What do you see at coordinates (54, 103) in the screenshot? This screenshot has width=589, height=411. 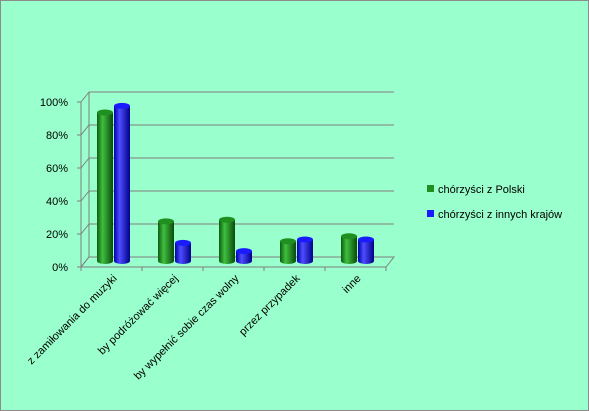 I see `y-tick-label: 100%` at bounding box center [54, 103].